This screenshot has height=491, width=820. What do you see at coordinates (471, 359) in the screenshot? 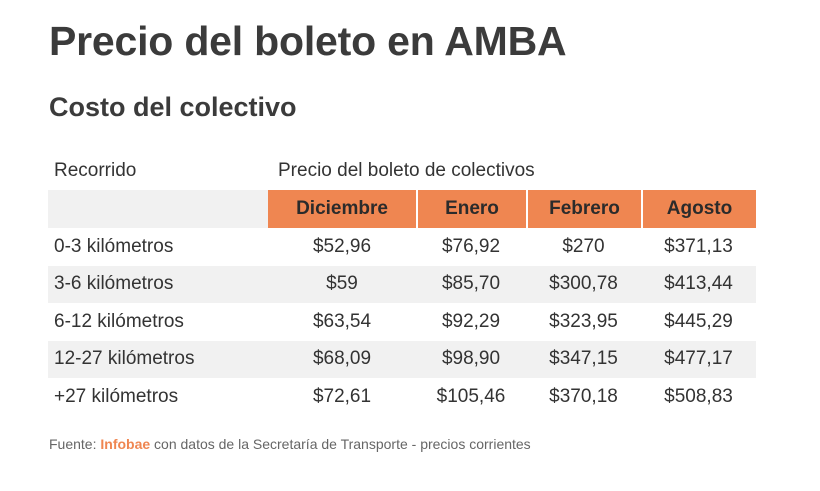
I see `price-cell: $98,90` at bounding box center [471, 359].